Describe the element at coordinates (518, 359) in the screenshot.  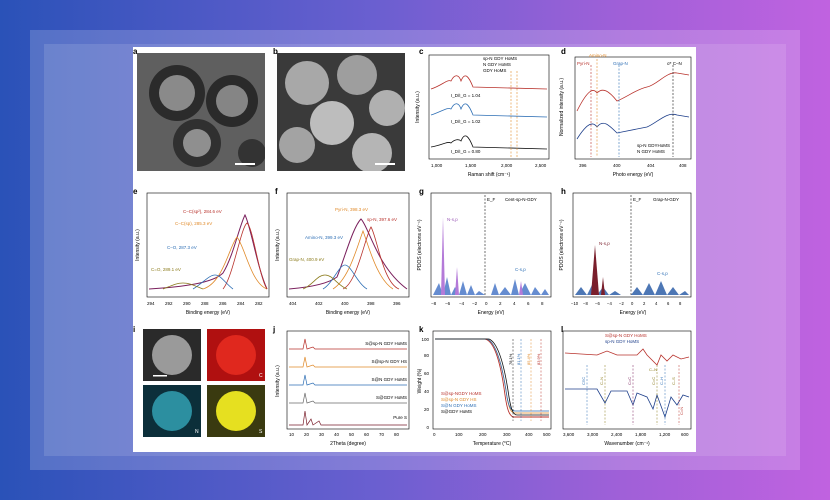
I see `k-pct-1: 81.1%` at that location.